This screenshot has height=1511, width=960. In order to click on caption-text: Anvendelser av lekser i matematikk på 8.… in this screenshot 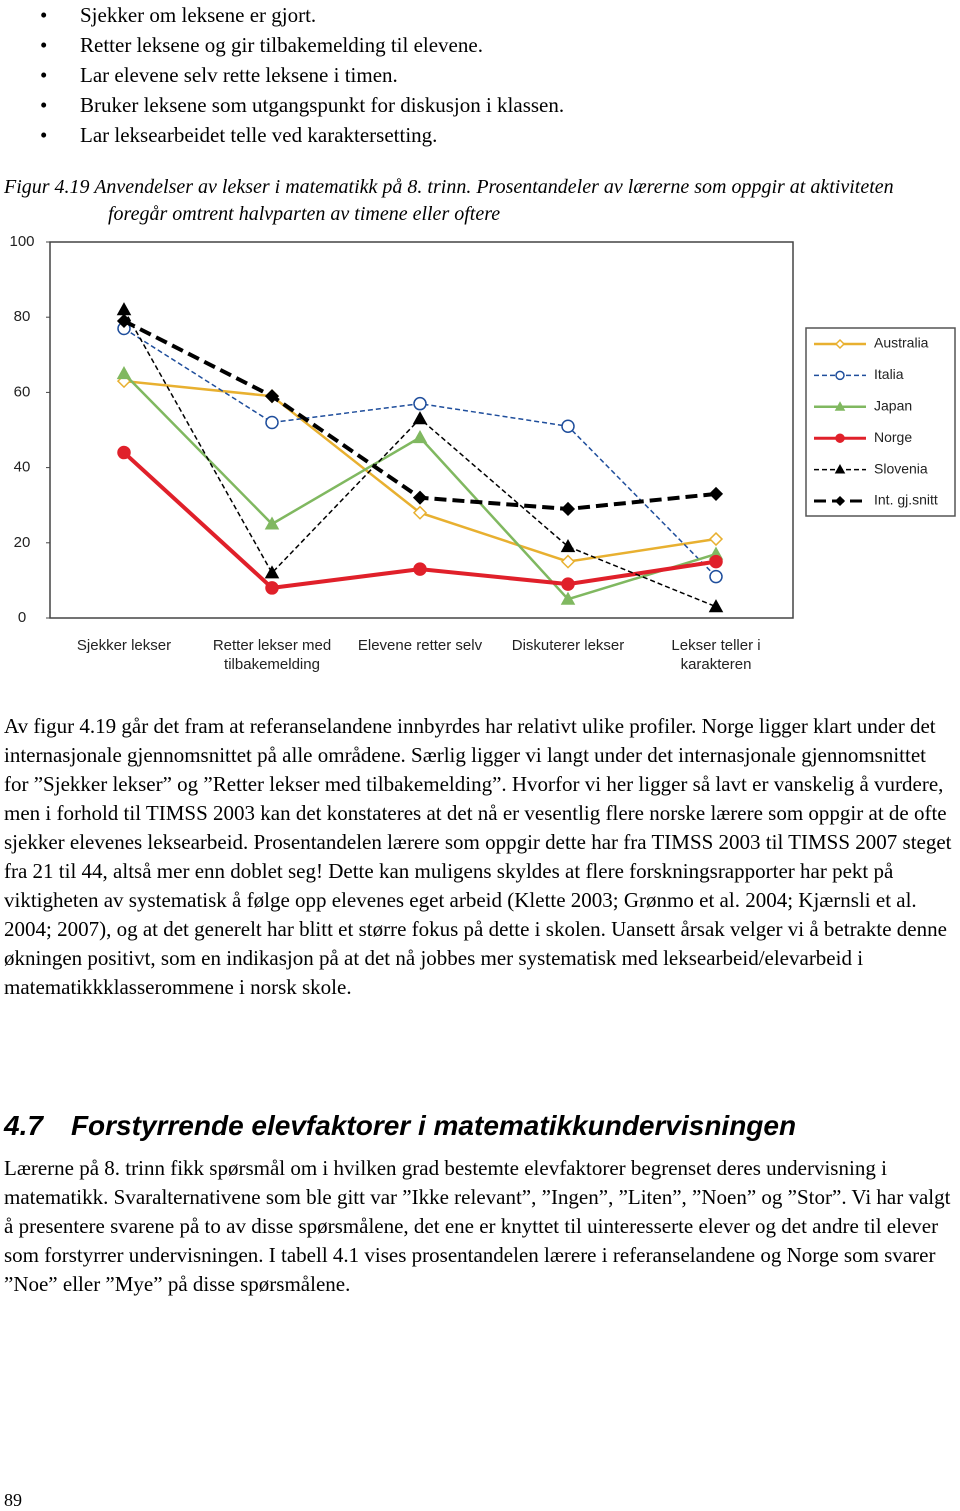, I will do `click(494, 200)`.